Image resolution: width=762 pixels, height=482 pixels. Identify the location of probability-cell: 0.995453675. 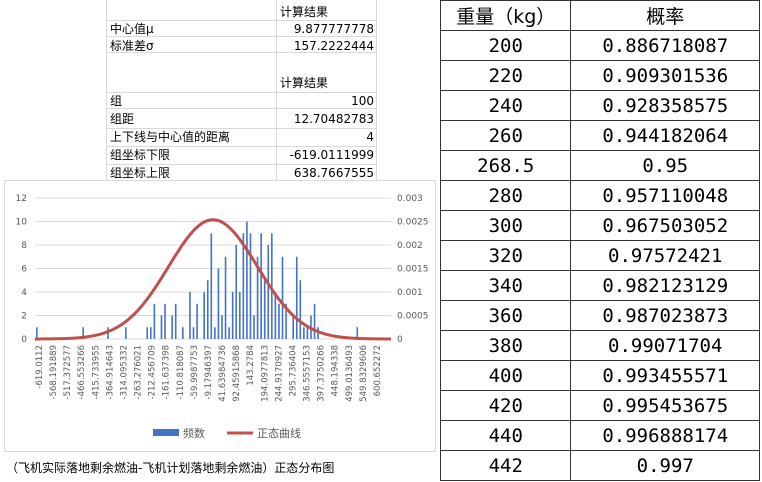
(665, 405).